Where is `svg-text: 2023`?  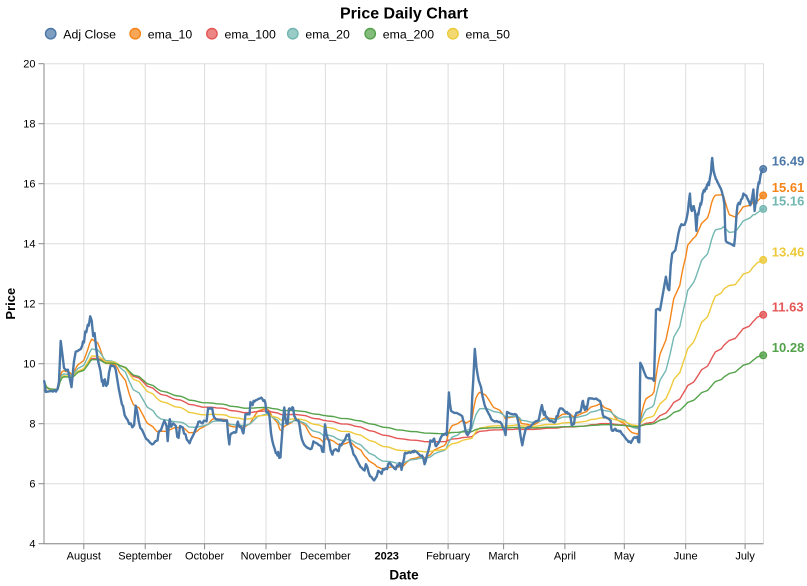 svg-text: 2023 is located at coordinates (386, 557).